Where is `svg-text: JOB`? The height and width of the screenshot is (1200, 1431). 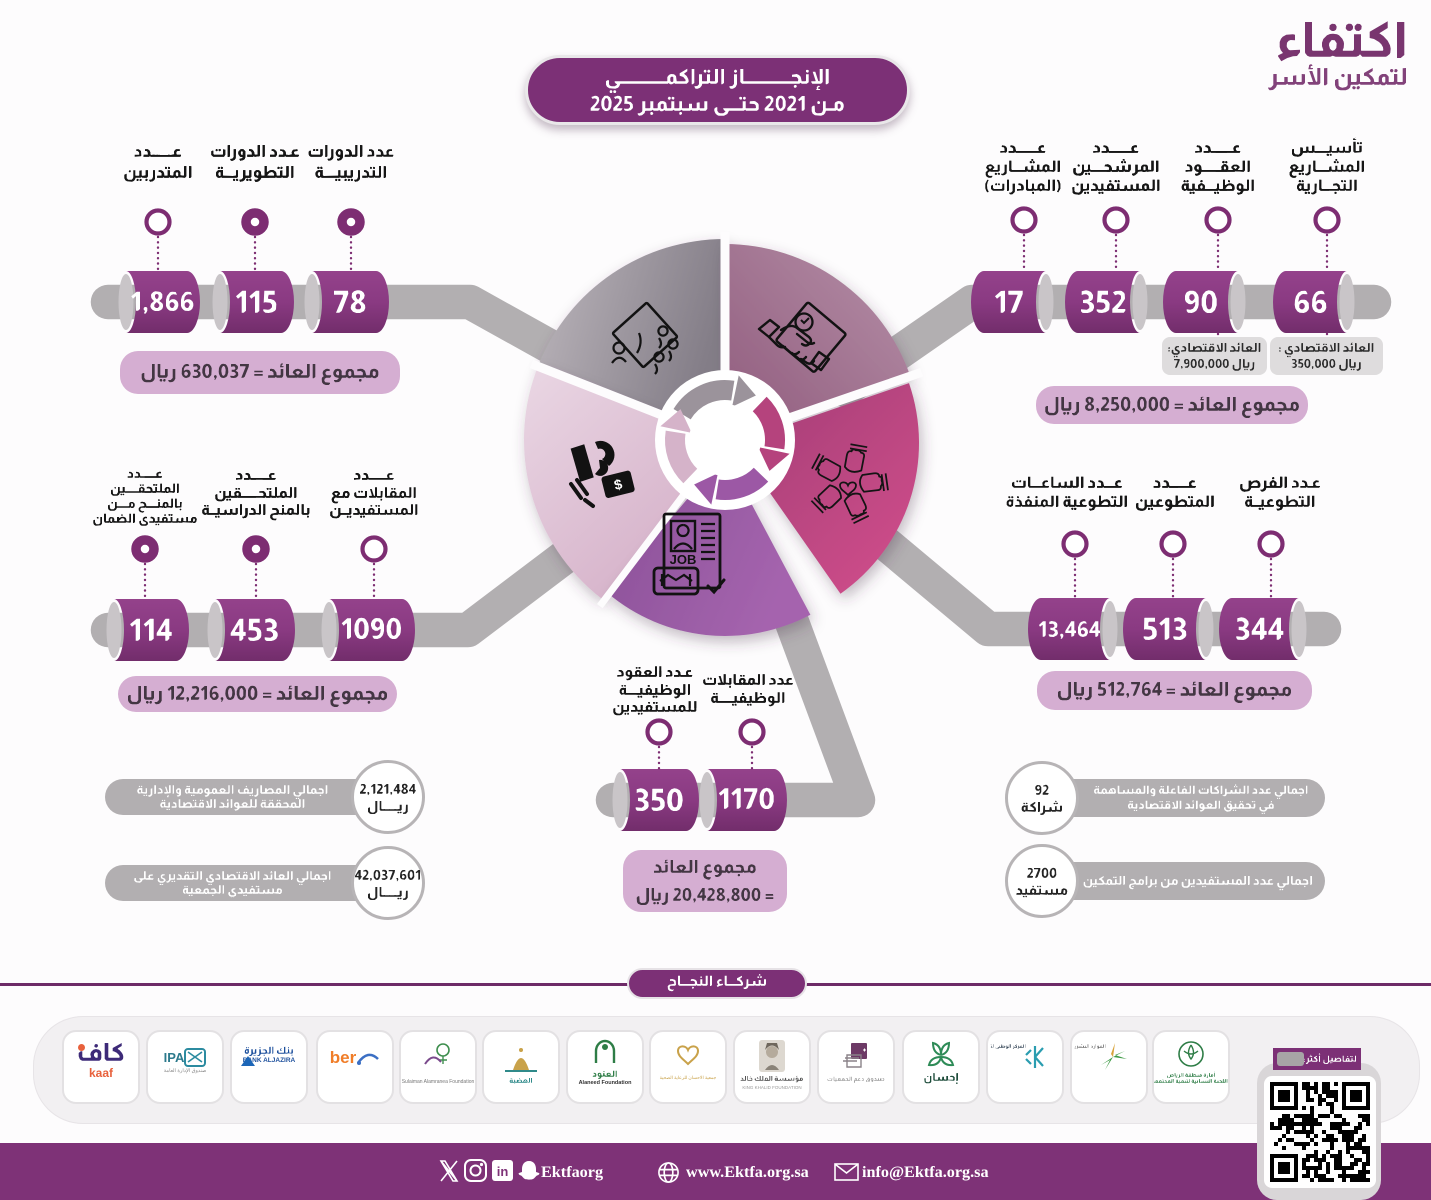
svg-text: JOB is located at coordinates (683, 559).